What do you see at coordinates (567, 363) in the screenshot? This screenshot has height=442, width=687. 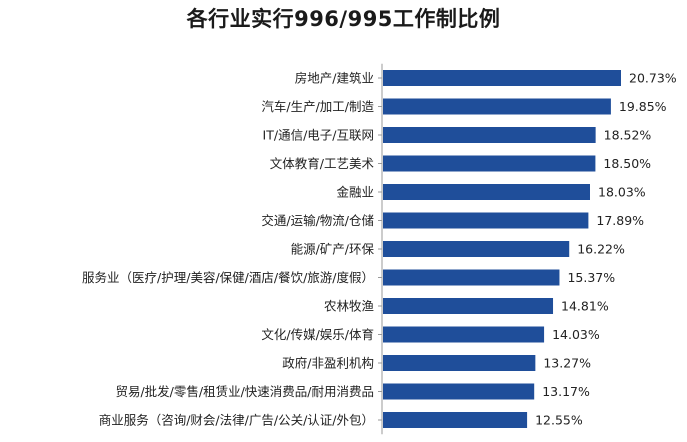 I see `value-label: 13.27%` at bounding box center [567, 363].